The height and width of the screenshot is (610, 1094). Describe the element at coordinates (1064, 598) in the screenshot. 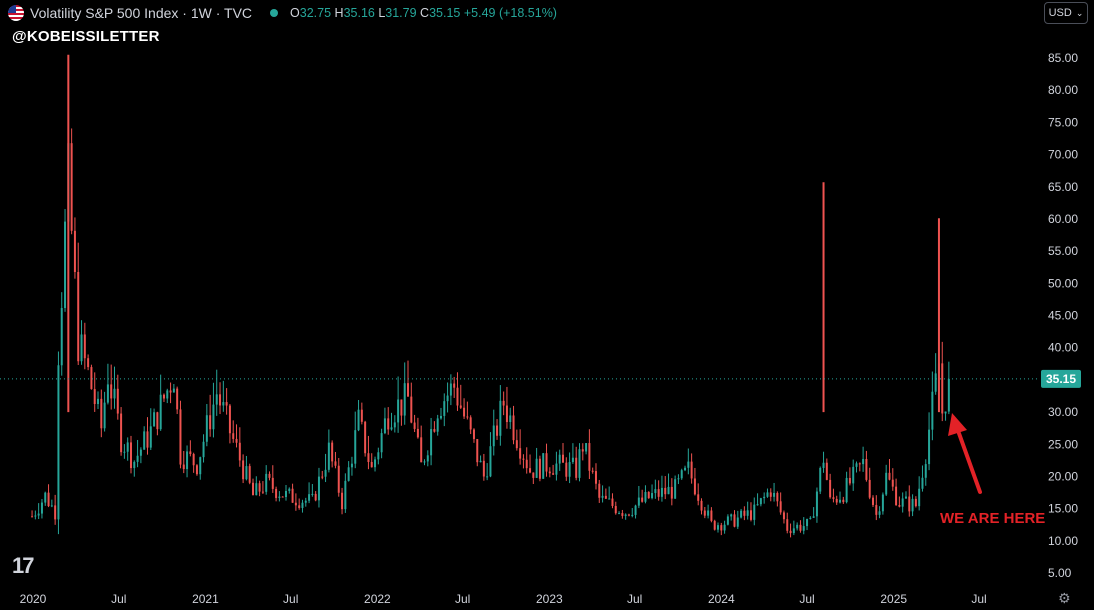

I see `settings-gear-icon: ⚙` at that location.